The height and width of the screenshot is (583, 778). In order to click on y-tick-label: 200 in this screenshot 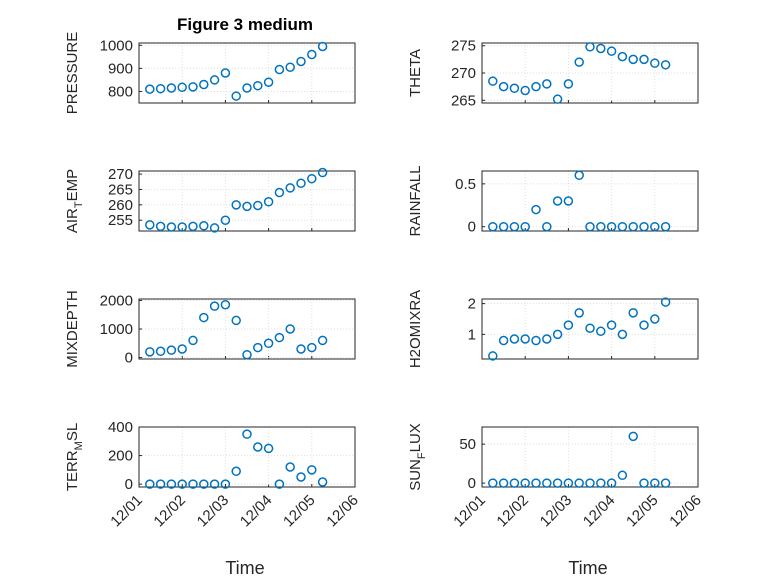, I will do `click(120, 456)`.